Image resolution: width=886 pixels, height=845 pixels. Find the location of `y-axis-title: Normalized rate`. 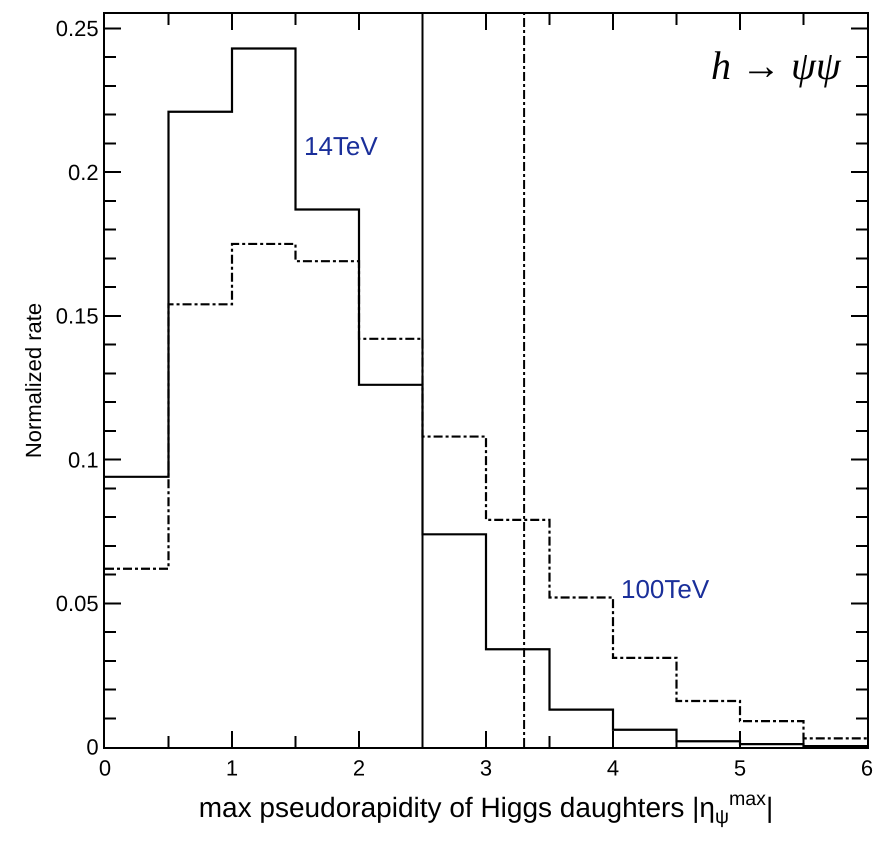

y-axis-title: Normalized rate is located at coordinates (33, 380).